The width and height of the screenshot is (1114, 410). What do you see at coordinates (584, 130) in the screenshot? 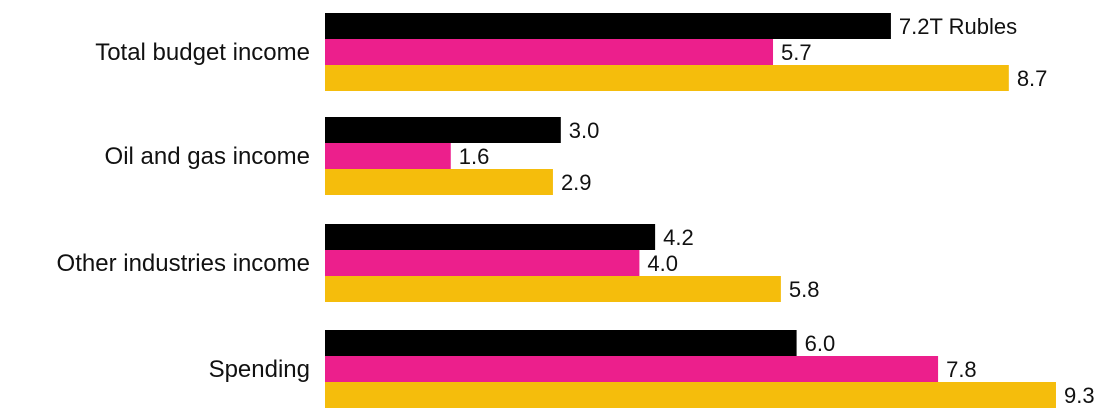
I see `value-label: 3.0` at bounding box center [584, 130].